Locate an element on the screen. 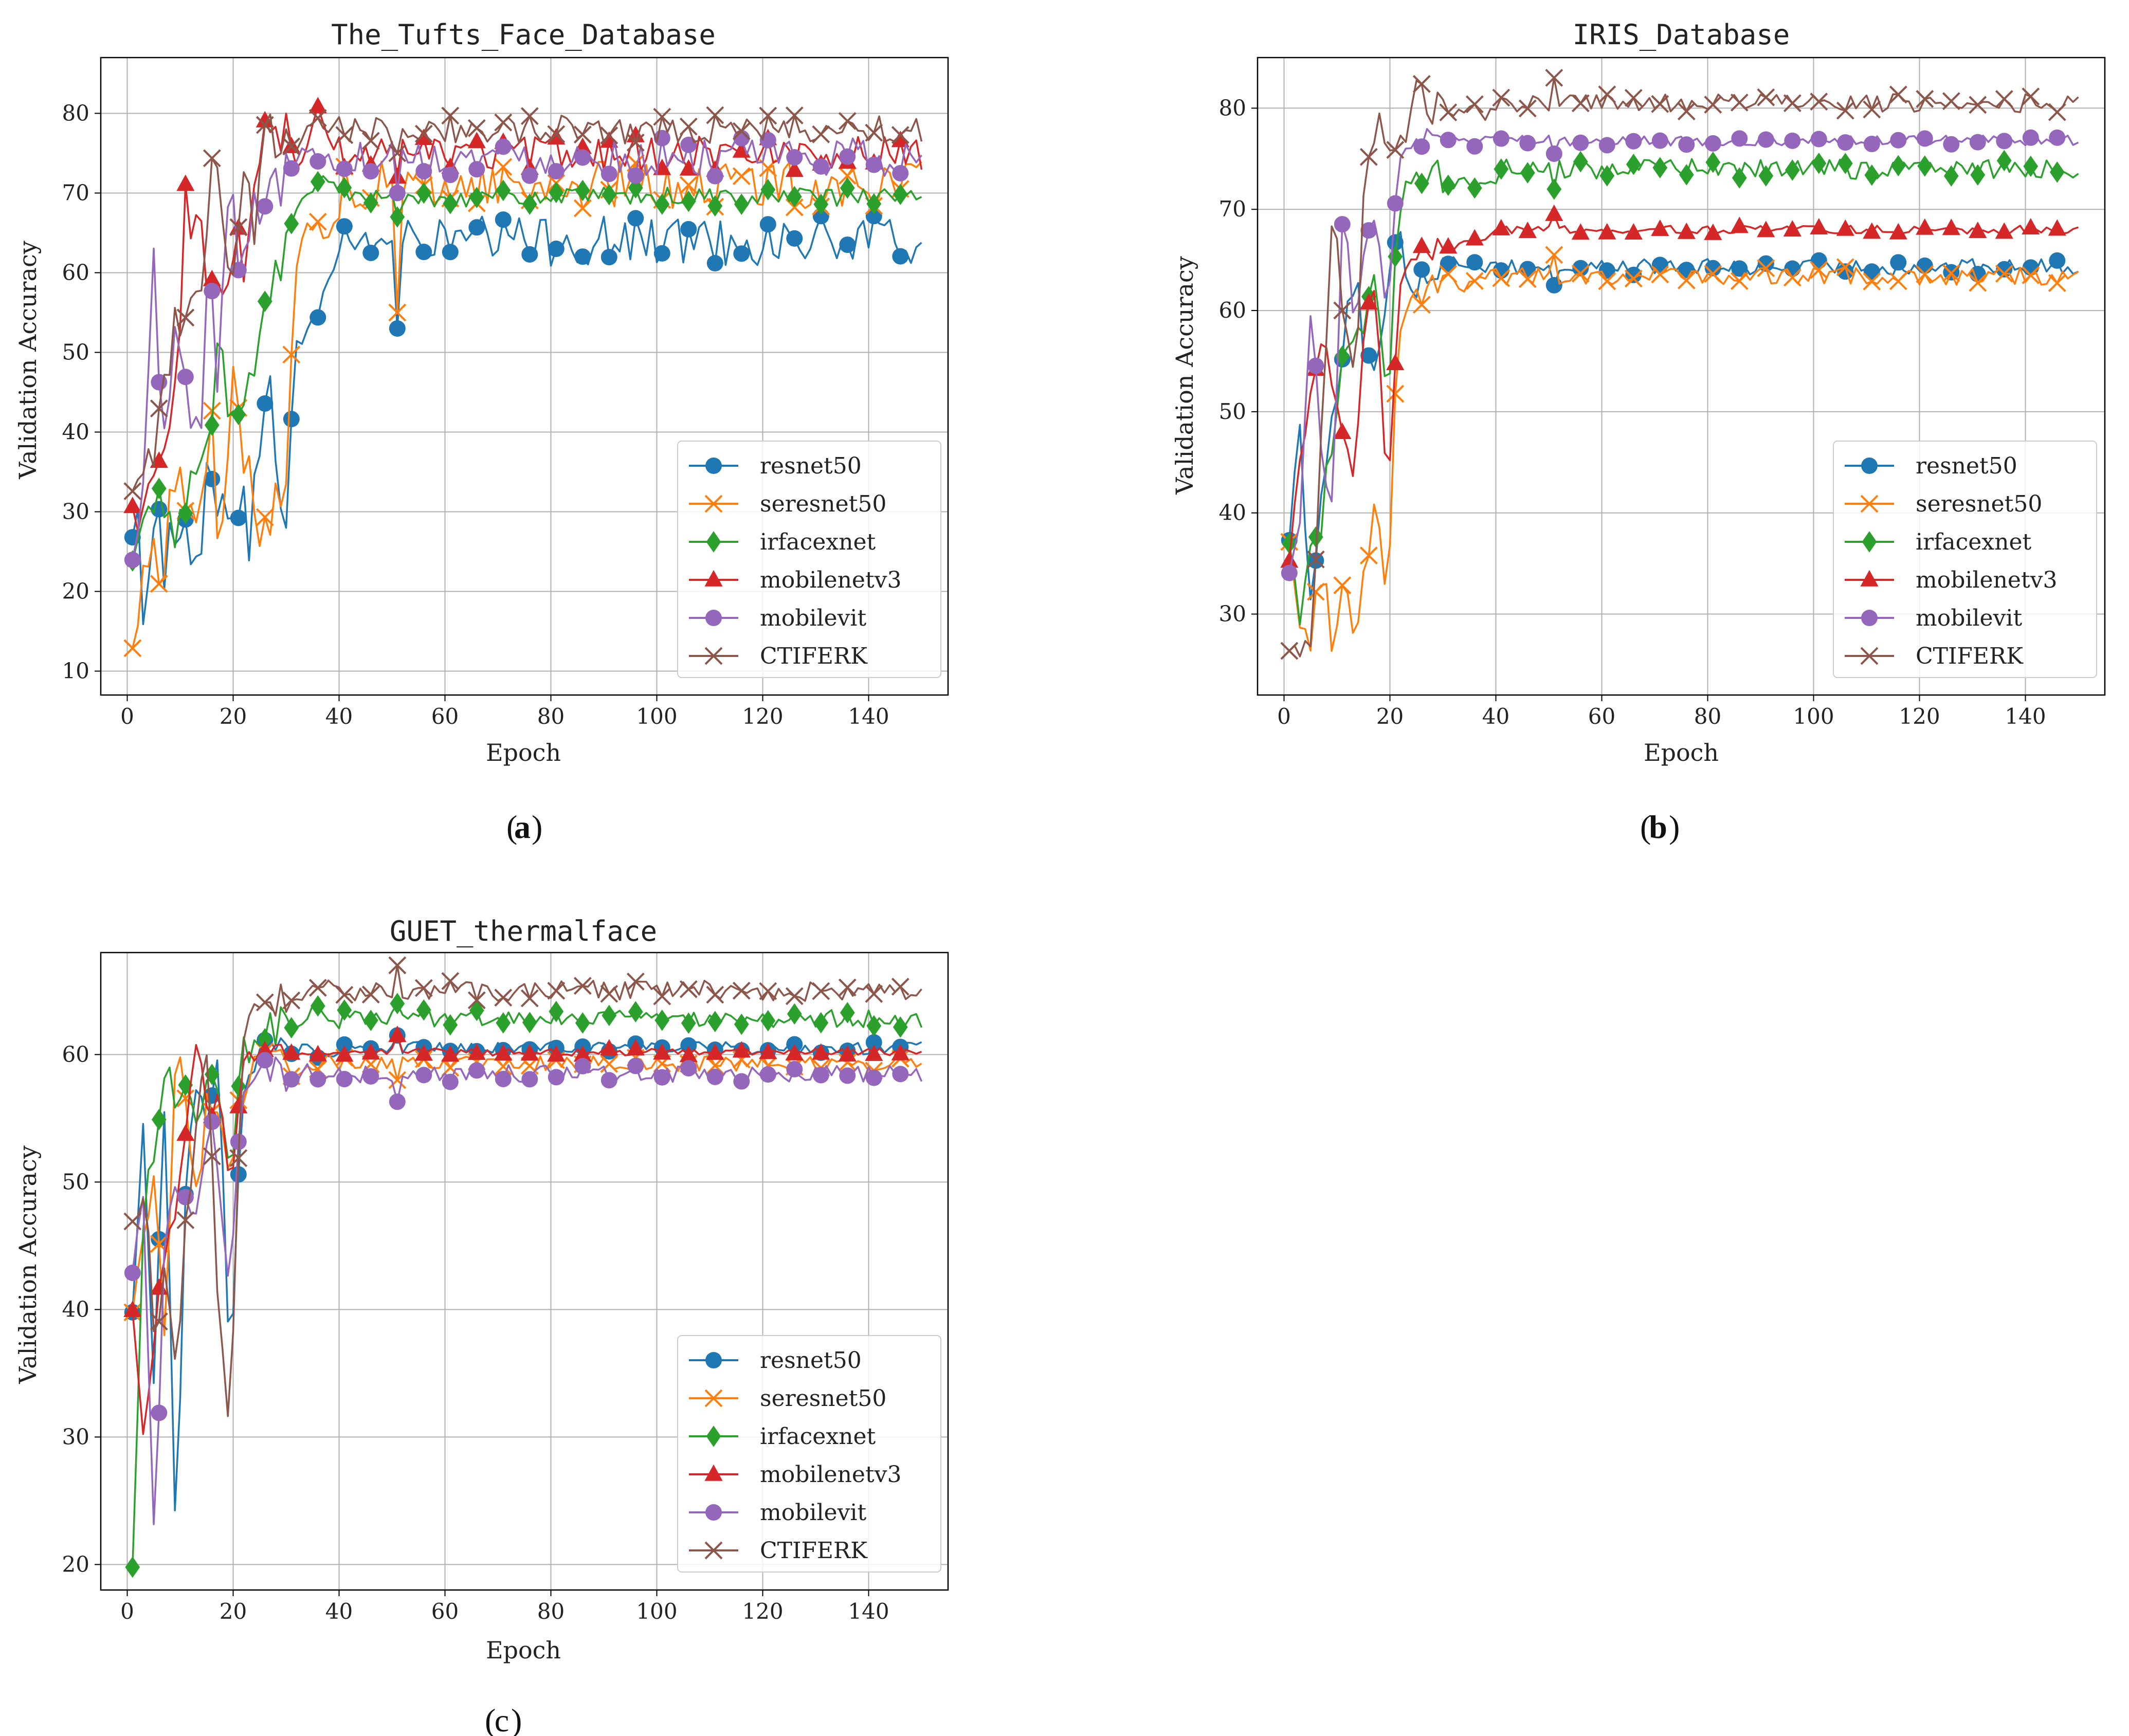  y-axis-label: Validation Accuracy is located at coordinates (28, 360).